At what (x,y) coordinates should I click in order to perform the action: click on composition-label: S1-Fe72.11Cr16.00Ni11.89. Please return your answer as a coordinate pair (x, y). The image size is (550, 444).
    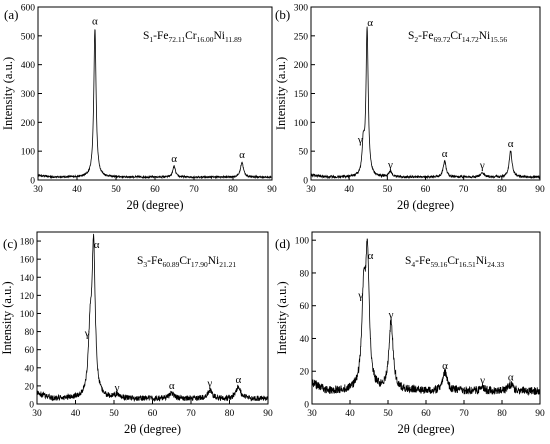
    Looking at the image, I should click on (192, 37).